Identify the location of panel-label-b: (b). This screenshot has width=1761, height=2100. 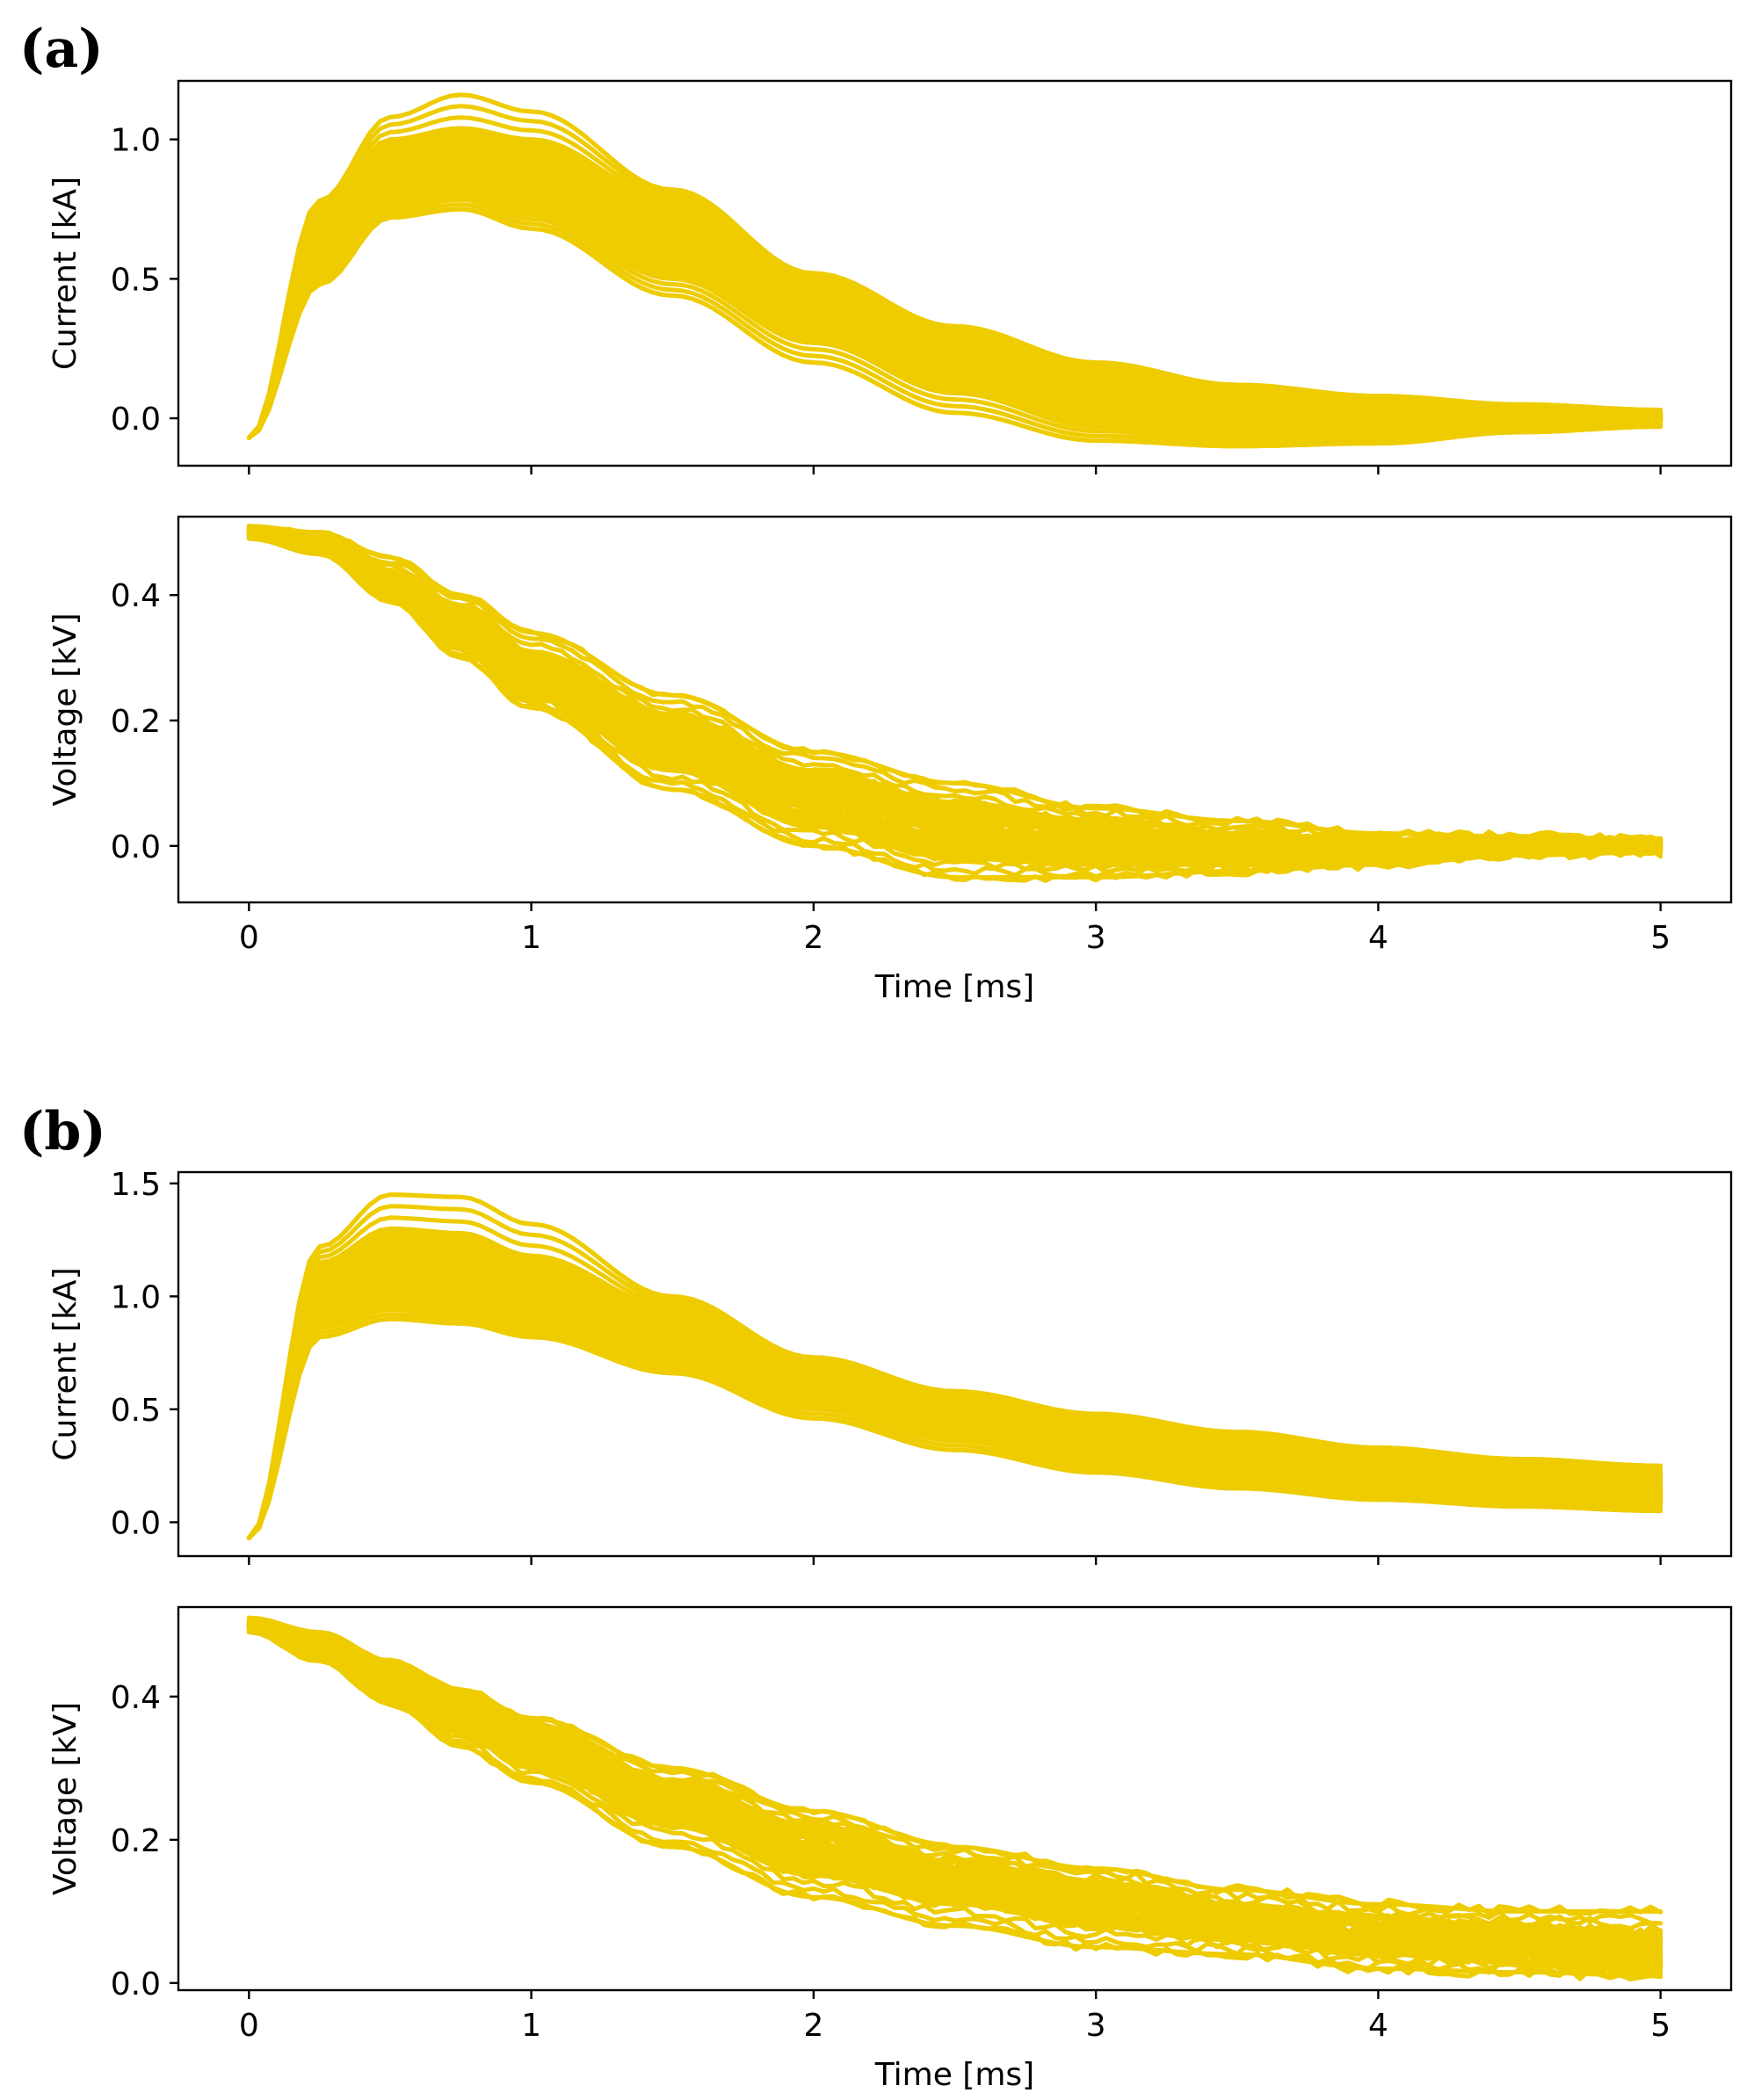
(62, 1131).